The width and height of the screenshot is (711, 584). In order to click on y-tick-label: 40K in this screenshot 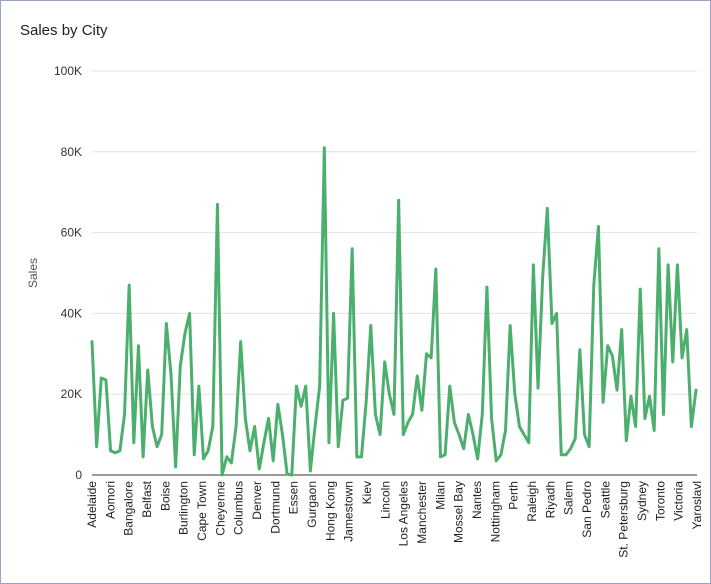, I will do `click(71, 313)`.